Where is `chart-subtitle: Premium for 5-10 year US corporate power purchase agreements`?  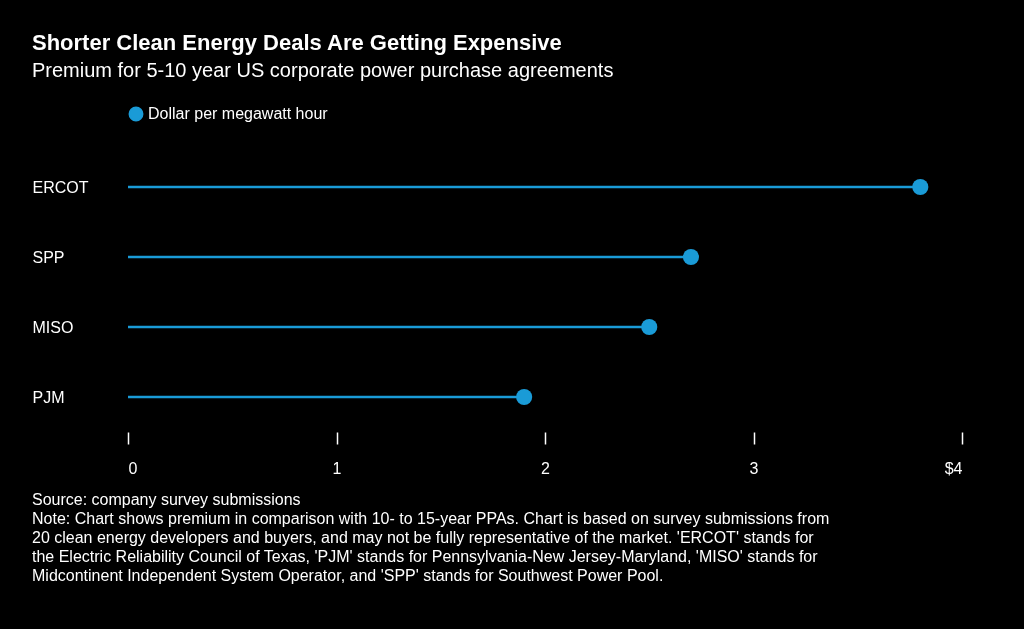 chart-subtitle: Premium for 5-10 year US corporate power purchase agreements is located at coordinates (323, 70).